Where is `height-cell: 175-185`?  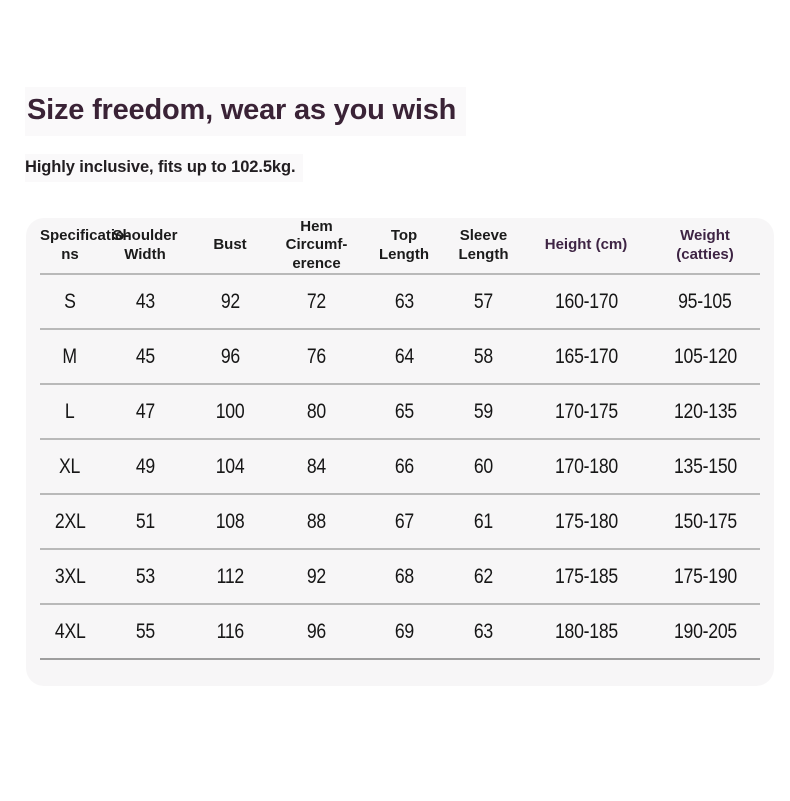 height-cell: 175-185 is located at coordinates (586, 576).